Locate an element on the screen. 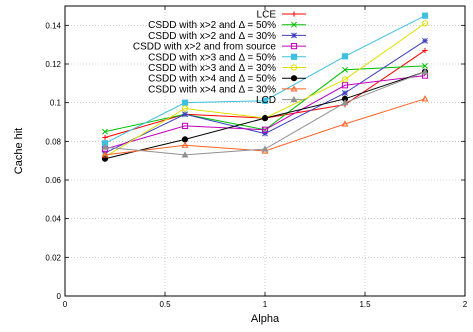 This screenshot has width=473, height=332. y-tick-label: 0.12 is located at coordinates (53, 64).